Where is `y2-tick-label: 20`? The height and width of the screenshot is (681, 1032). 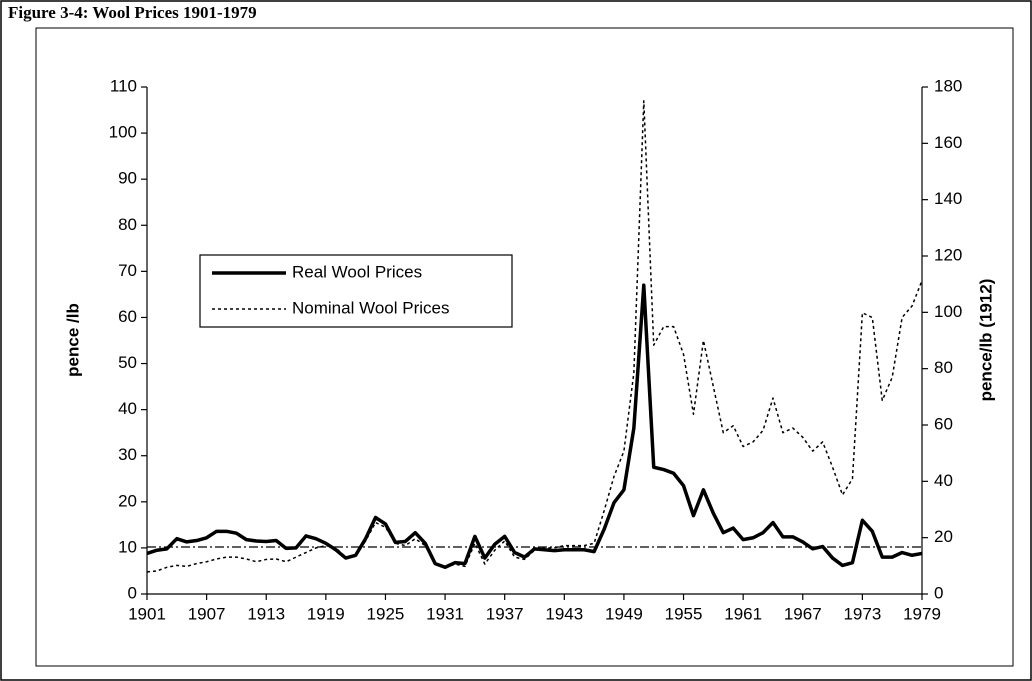 y2-tick-label: 20 is located at coordinates (943, 536).